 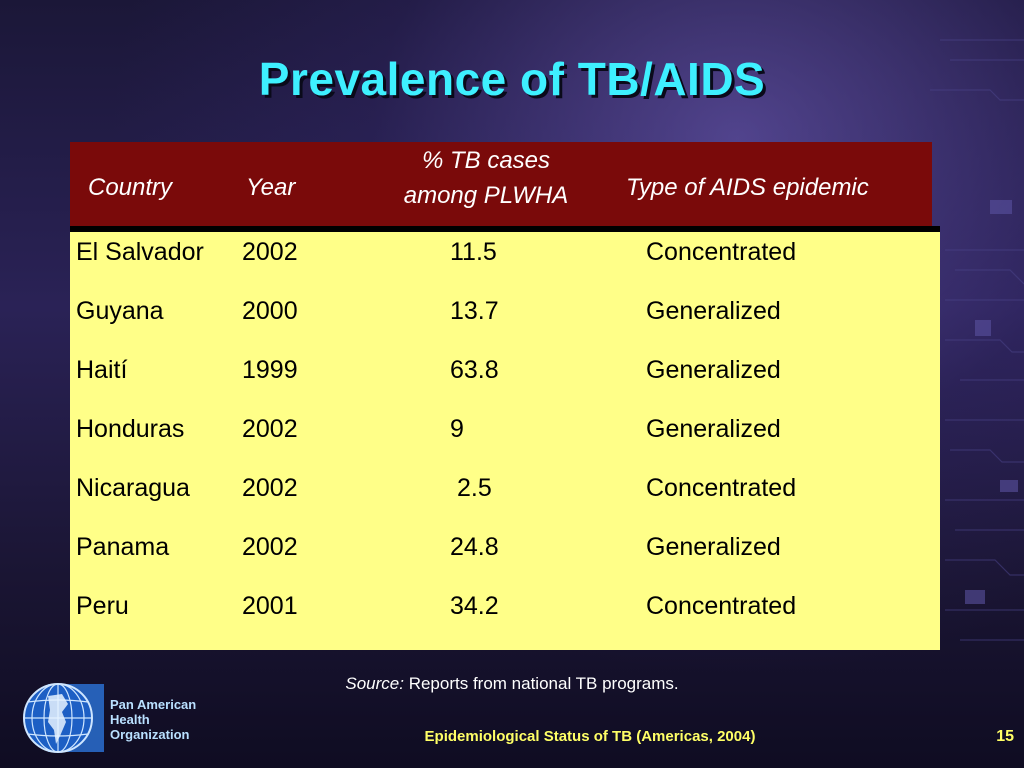 What do you see at coordinates (457, 429) in the screenshot?
I see `cell-pct: 9` at bounding box center [457, 429].